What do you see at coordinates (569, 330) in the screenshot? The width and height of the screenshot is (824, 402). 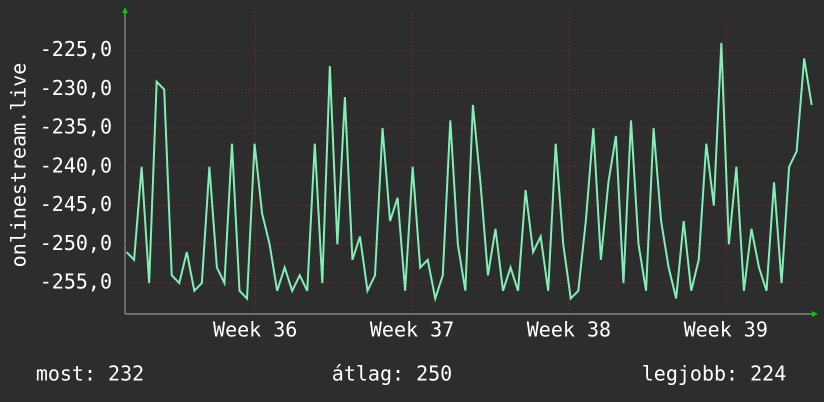 I see `x-tick-label: Week 38` at bounding box center [569, 330].